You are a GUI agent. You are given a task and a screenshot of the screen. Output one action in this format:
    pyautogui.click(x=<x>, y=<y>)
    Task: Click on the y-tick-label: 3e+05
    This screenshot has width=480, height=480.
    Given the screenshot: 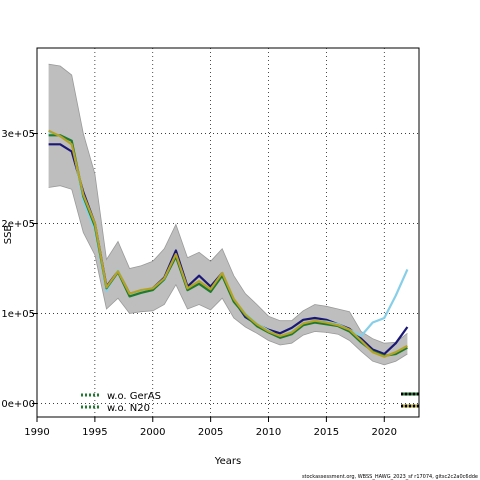 What is the action you would take?
    pyautogui.click(x=18, y=134)
    